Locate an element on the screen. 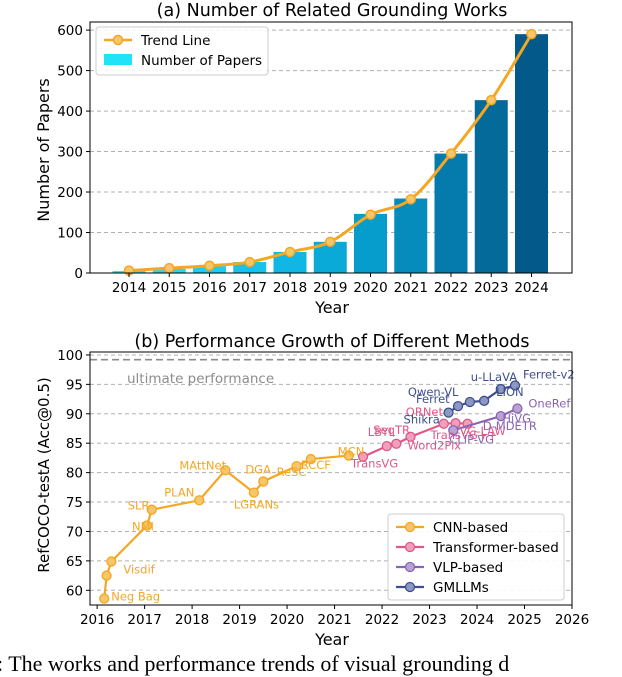  point-MAttNet is located at coordinates (225, 470).